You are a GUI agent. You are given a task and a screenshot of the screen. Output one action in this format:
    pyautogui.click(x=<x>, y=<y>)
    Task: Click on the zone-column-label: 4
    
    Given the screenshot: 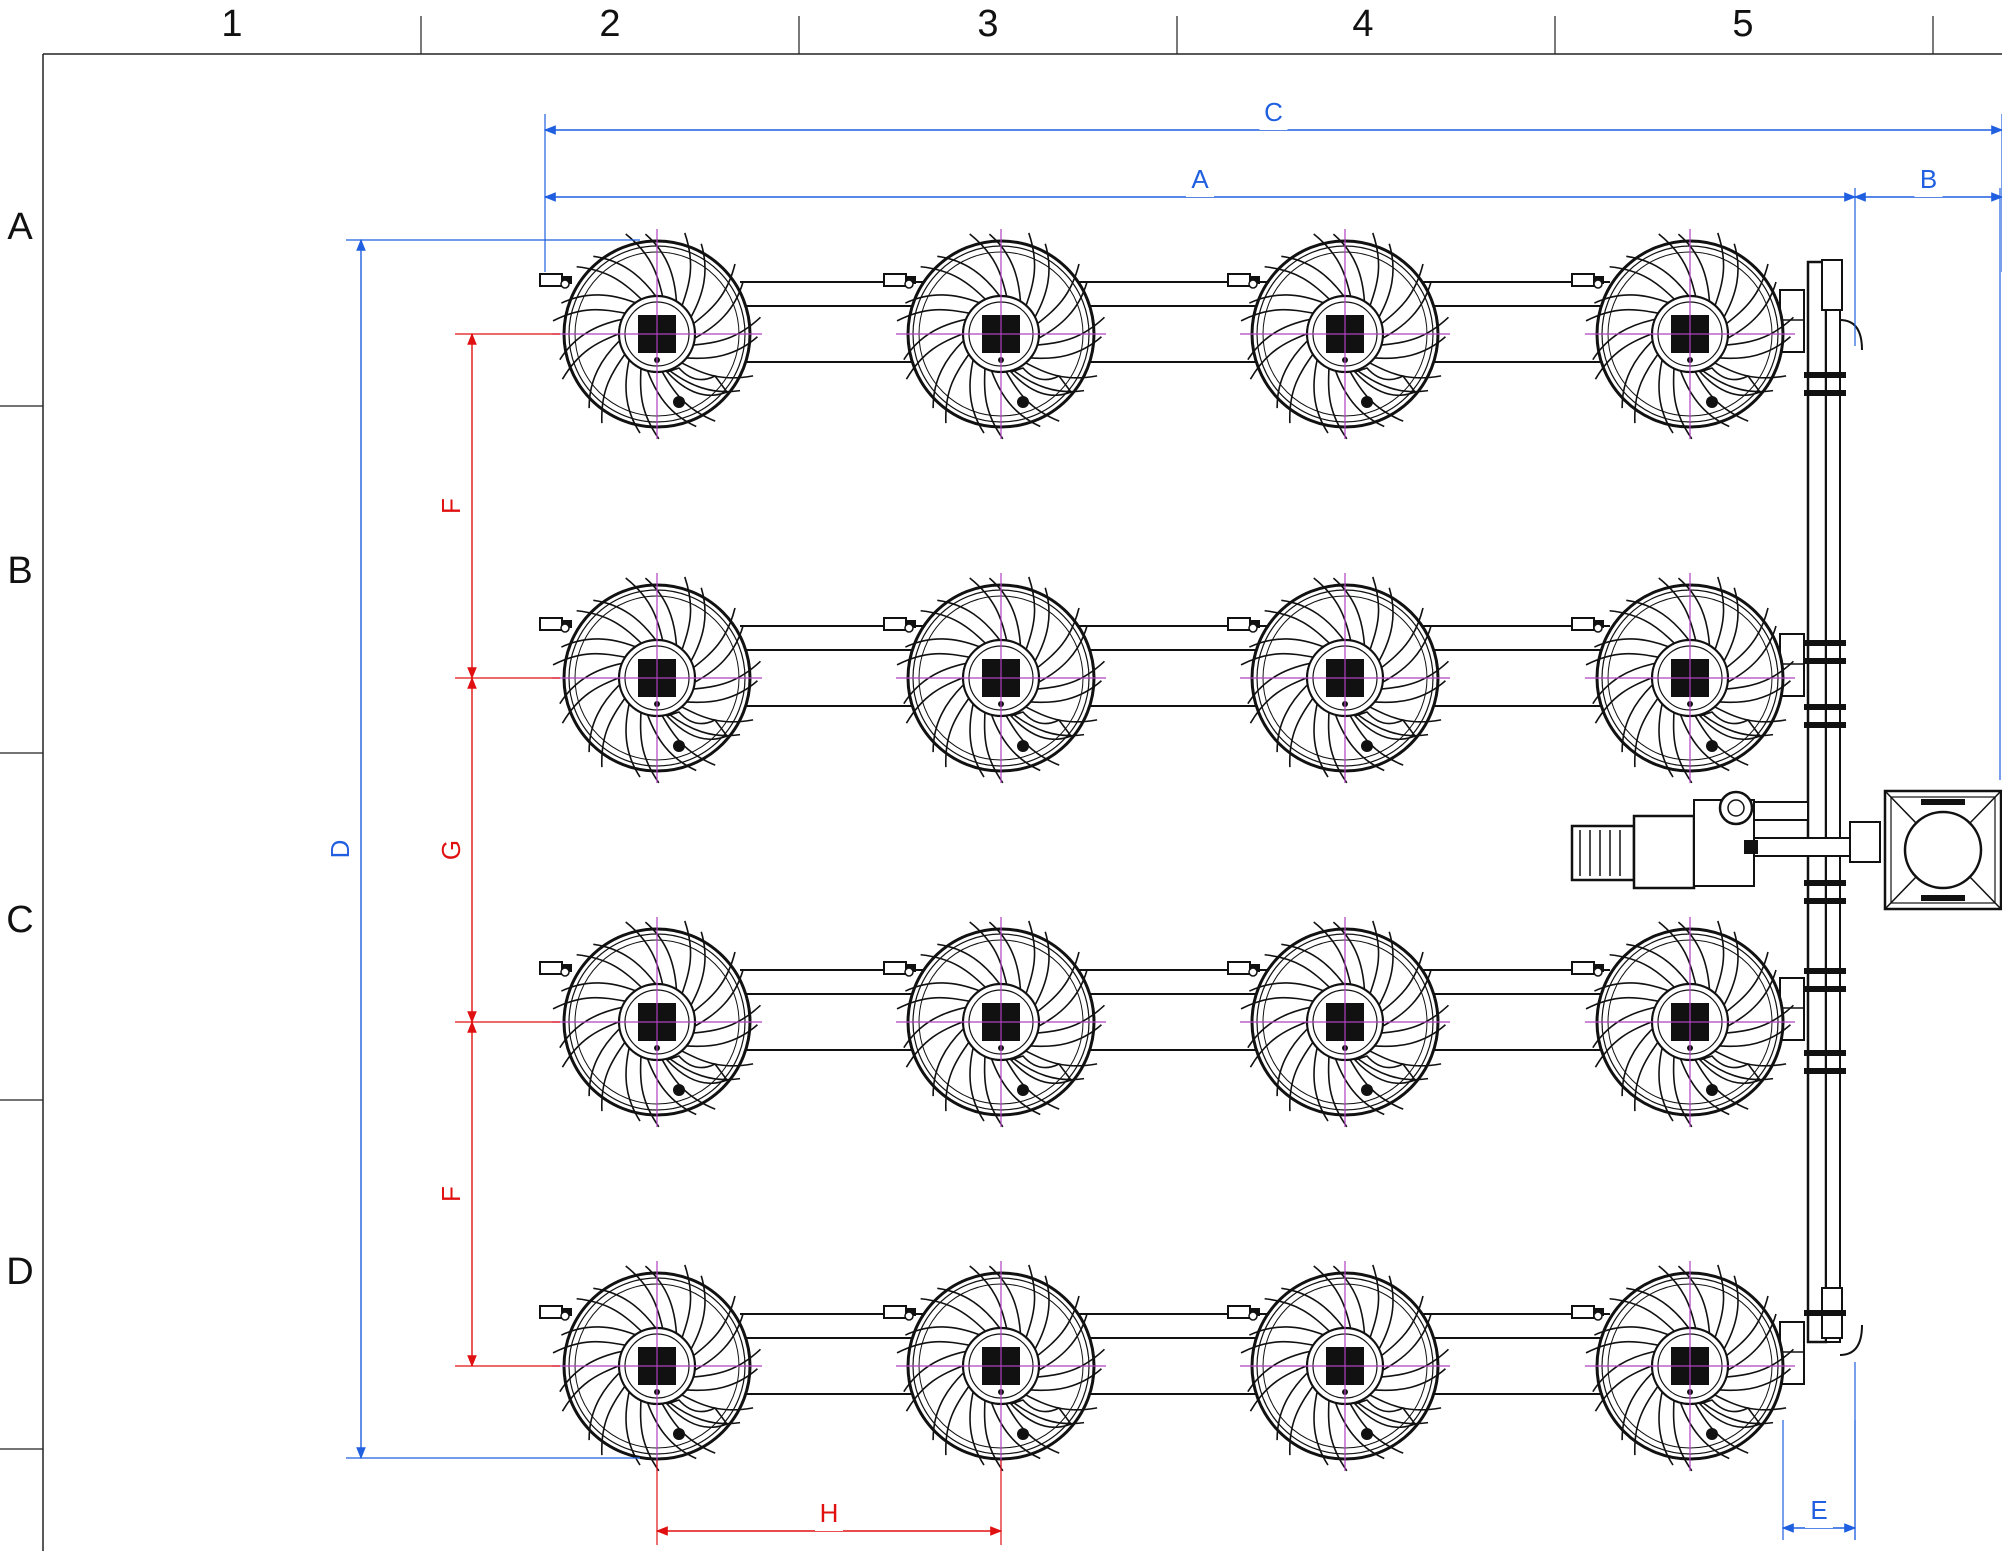 What is the action you would take?
    pyautogui.click(x=1362, y=24)
    